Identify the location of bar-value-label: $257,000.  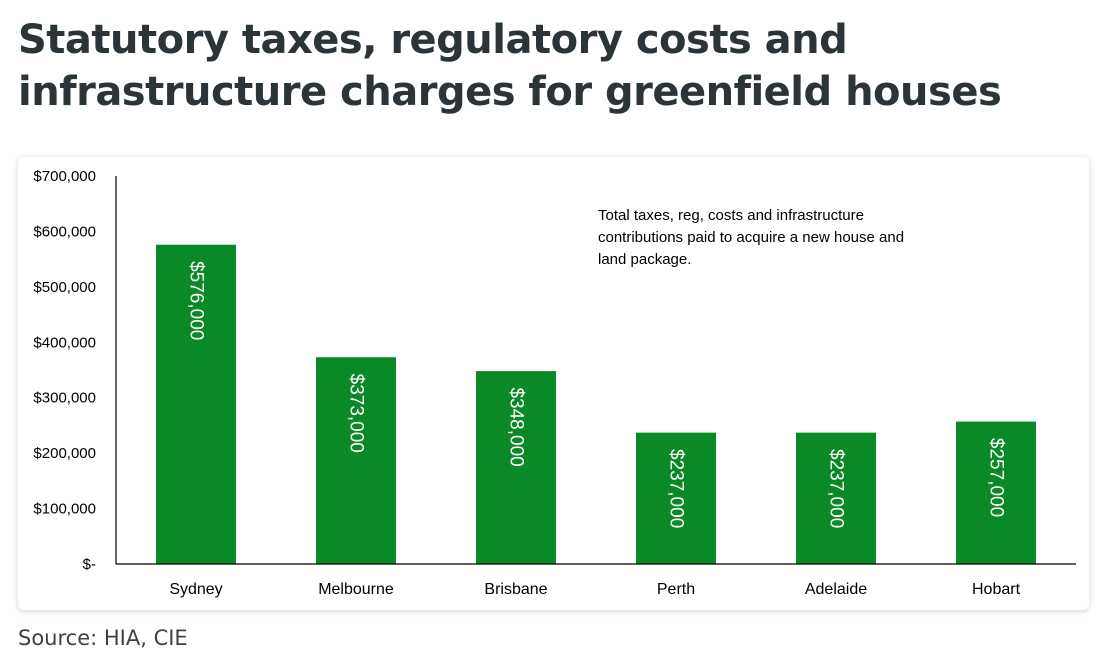
(996, 477).